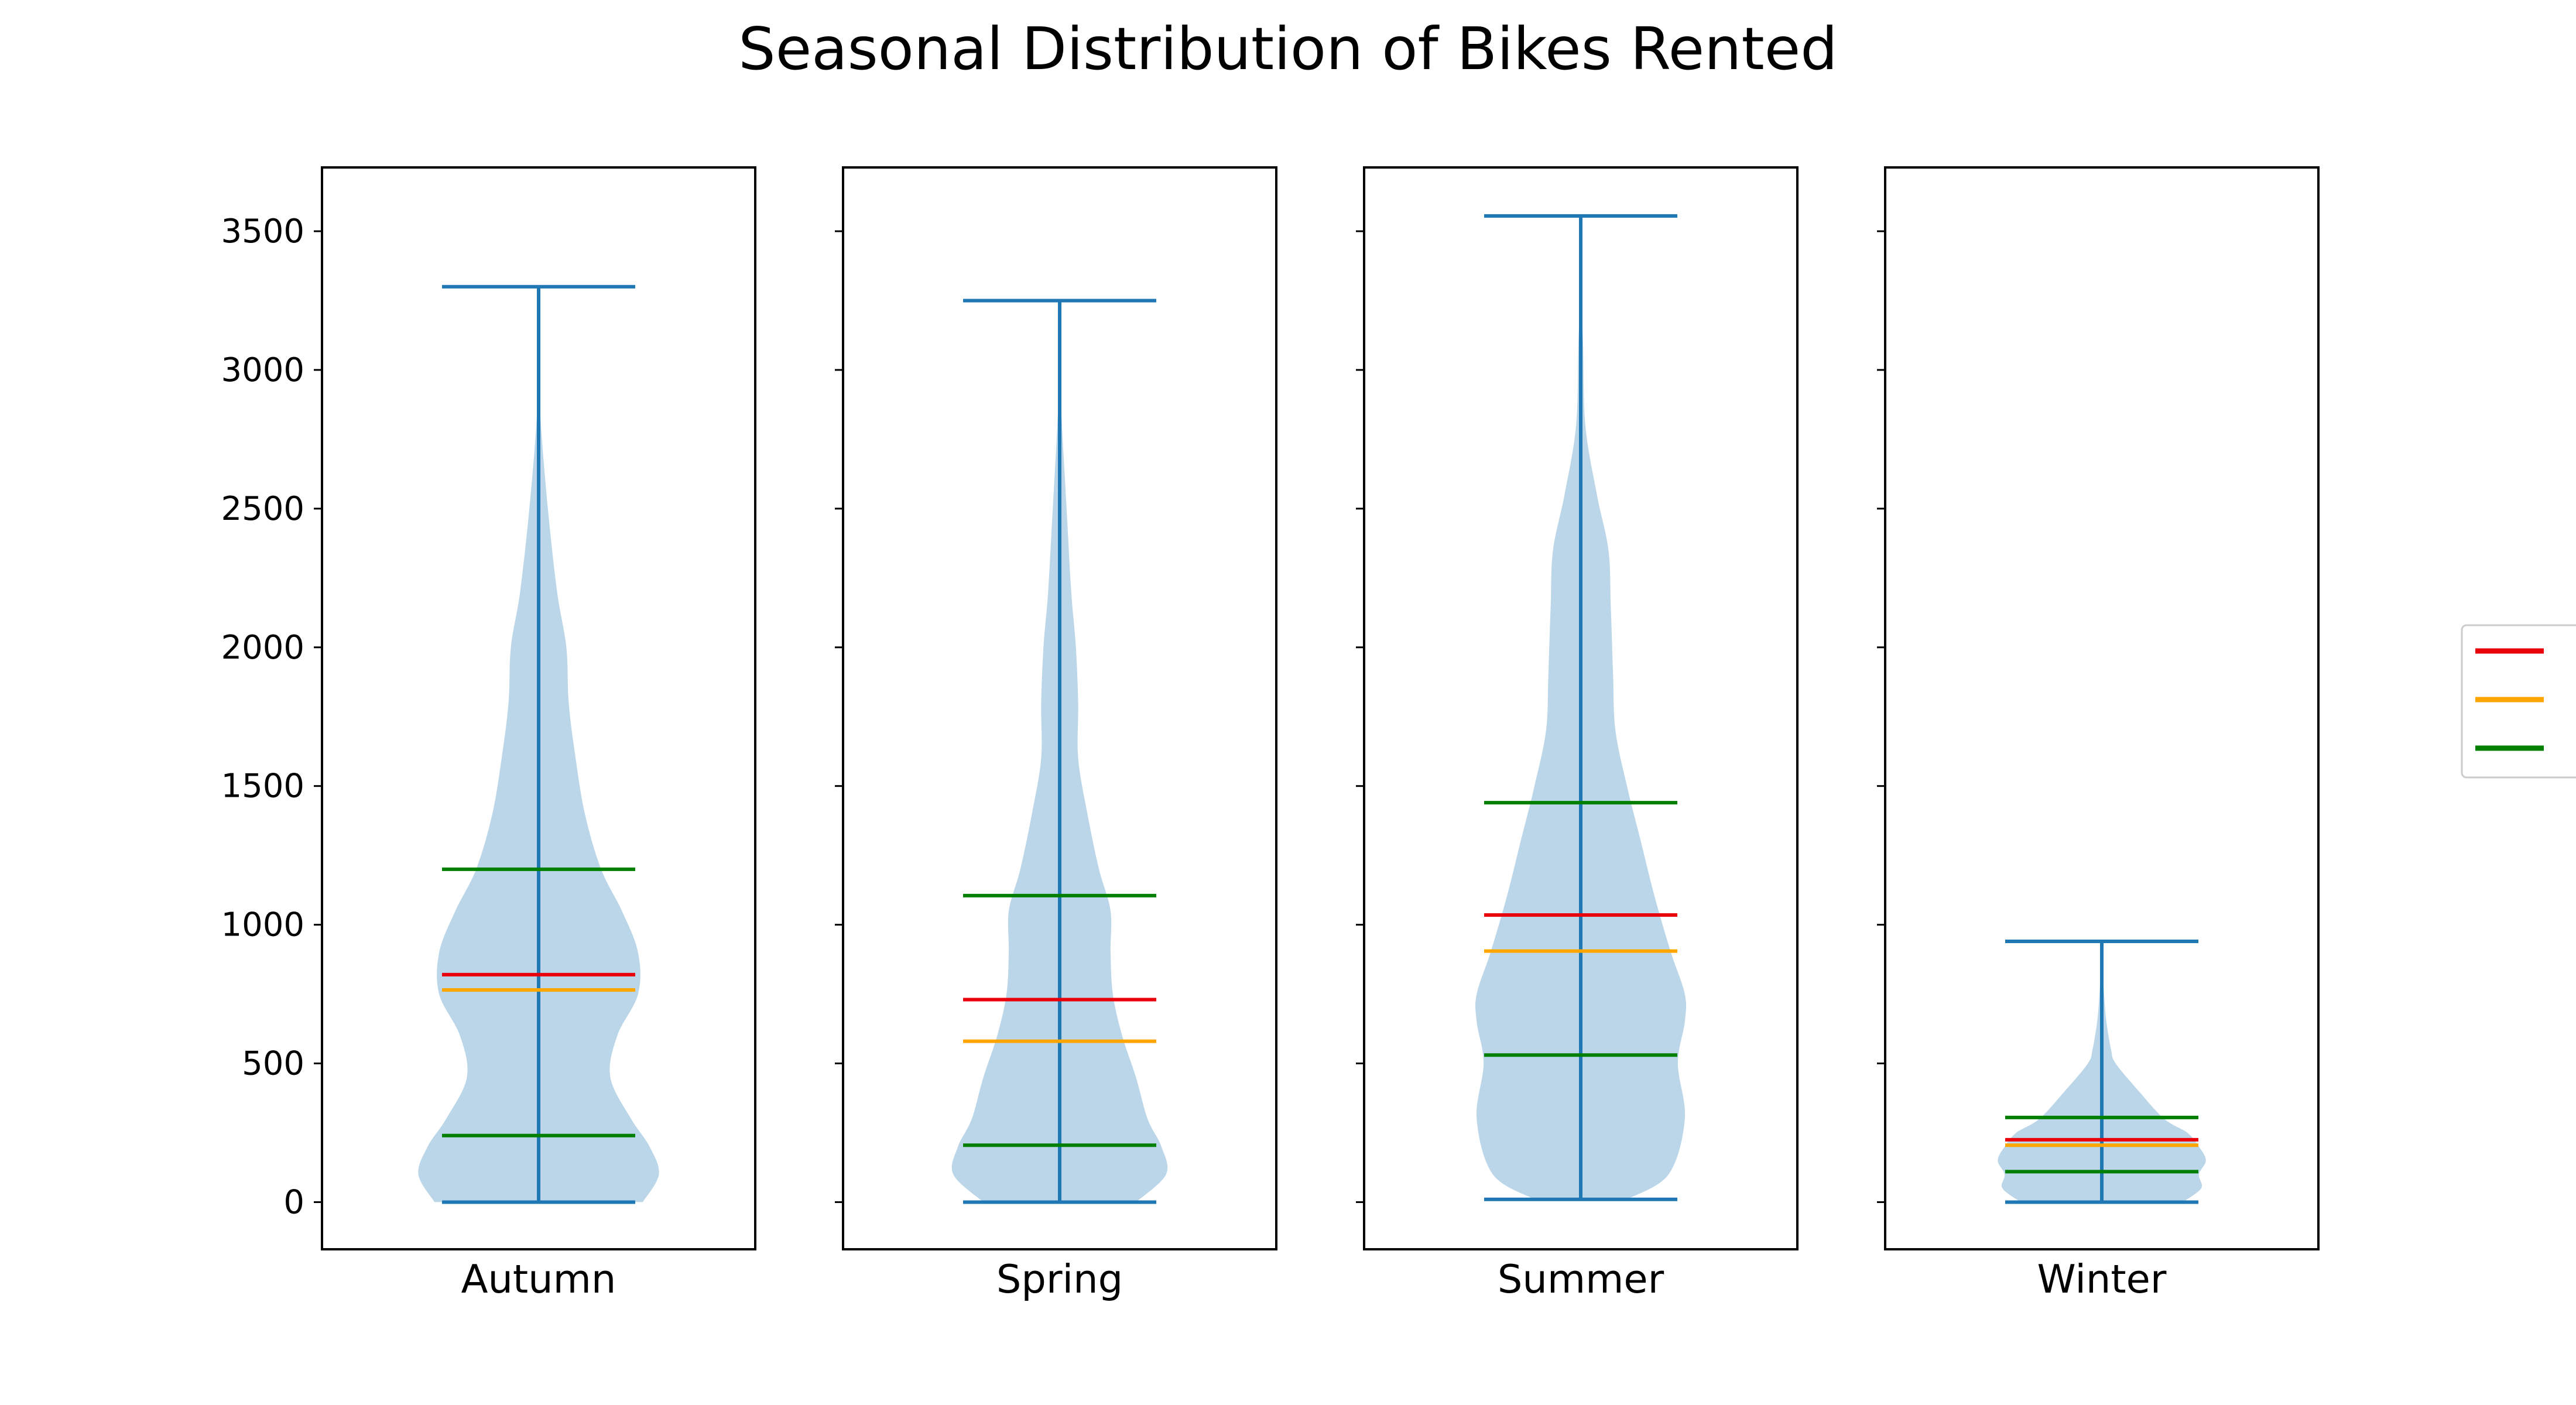  Describe the element at coordinates (538, 708) in the screenshot. I see `panel-frame-autumn` at that location.